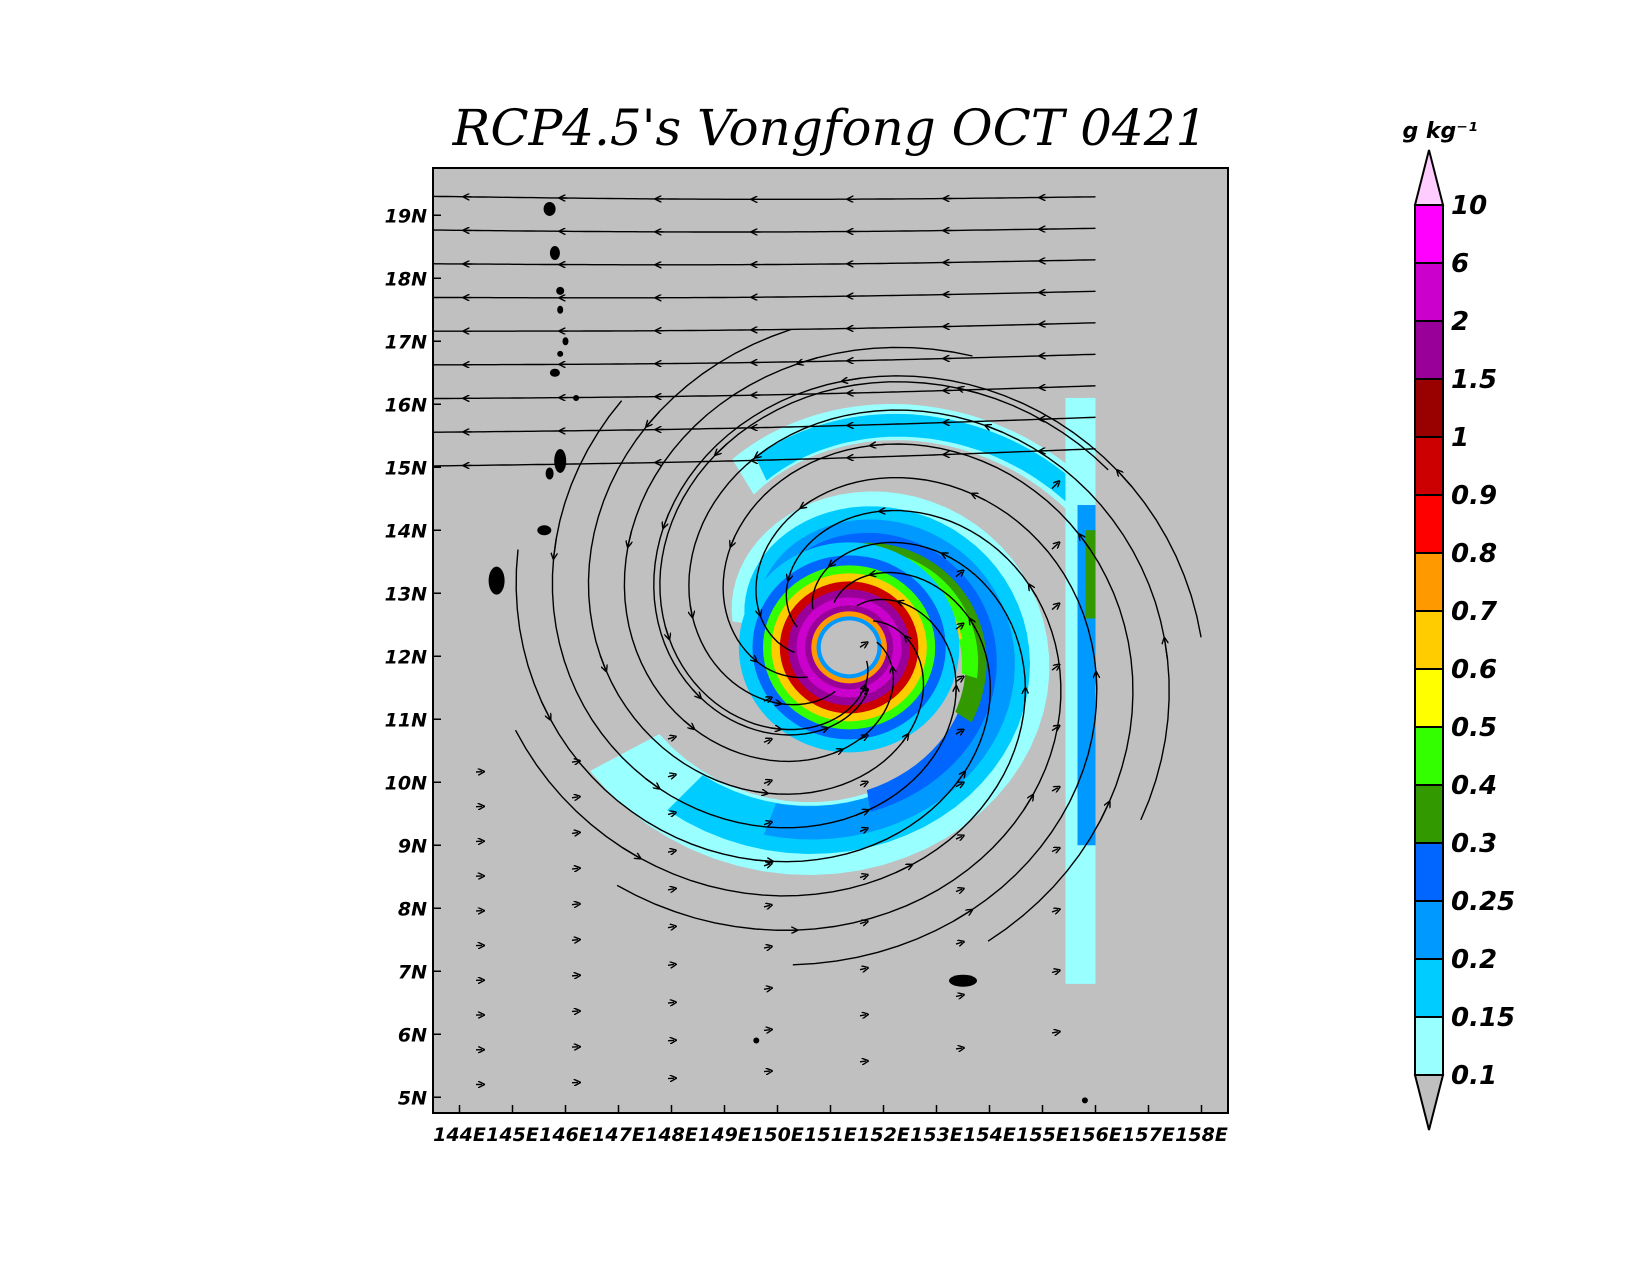 This screenshot has width=1650, height=1275. What do you see at coordinates (406, 216) in the screenshot?
I see `lat-tick-label: 19N` at bounding box center [406, 216].